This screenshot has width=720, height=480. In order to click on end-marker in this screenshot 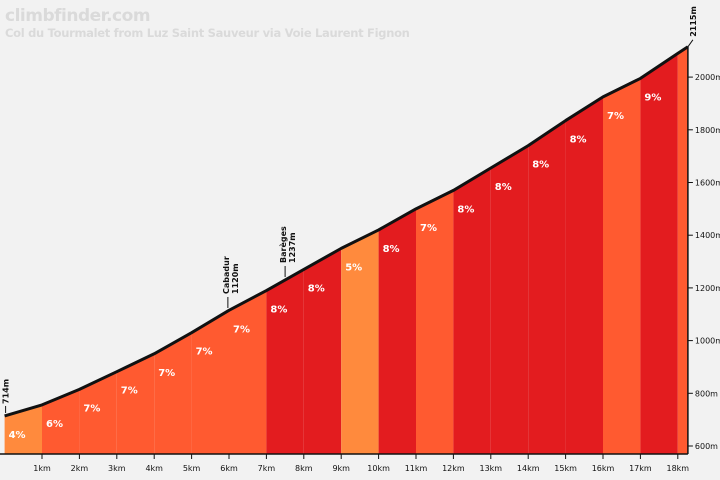, I will do `click(690, 43)`.